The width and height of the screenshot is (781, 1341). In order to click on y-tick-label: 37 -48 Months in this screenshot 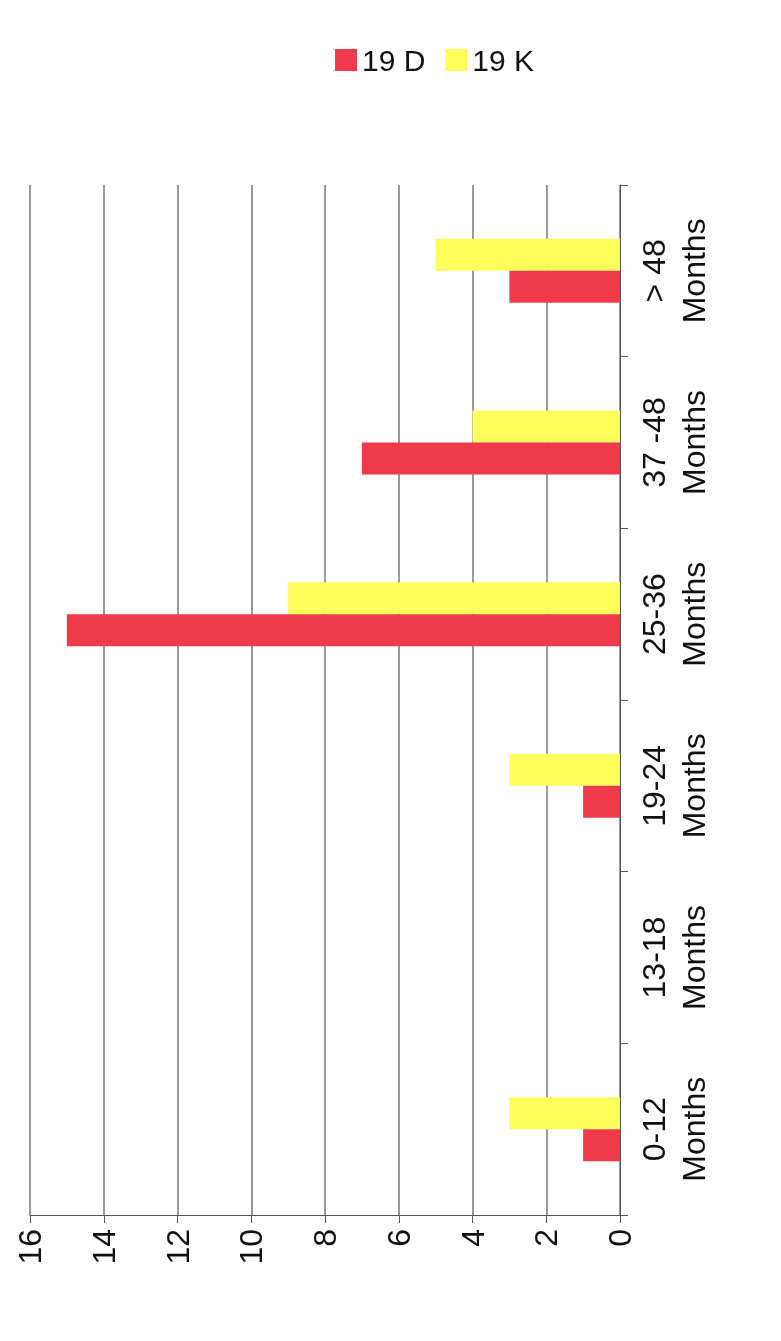, I will do `click(674, 442)`.